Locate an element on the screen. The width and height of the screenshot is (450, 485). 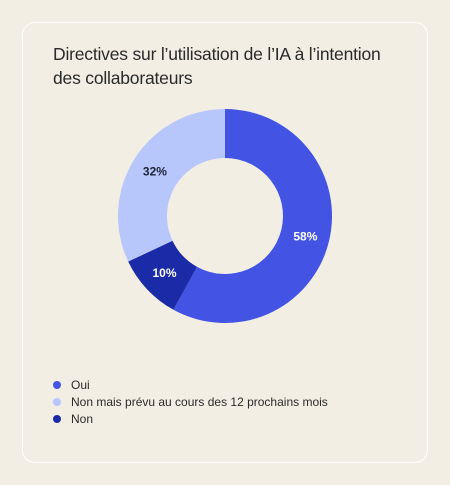
legend-label: Non is located at coordinates (82, 418).